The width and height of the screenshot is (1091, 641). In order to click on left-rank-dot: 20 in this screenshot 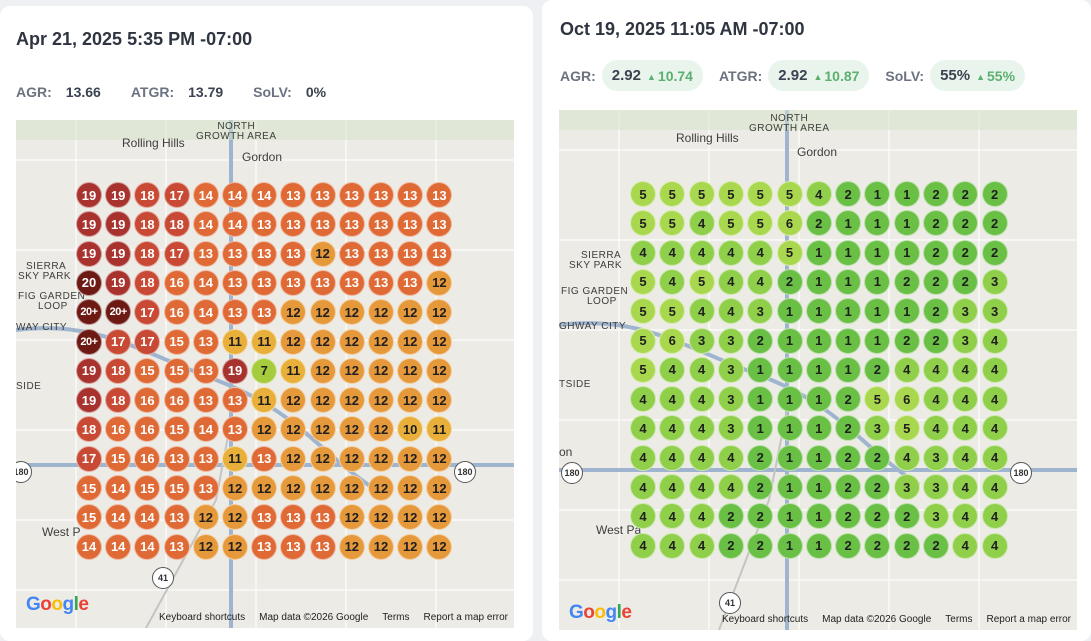, I will do `click(89, 282)`.